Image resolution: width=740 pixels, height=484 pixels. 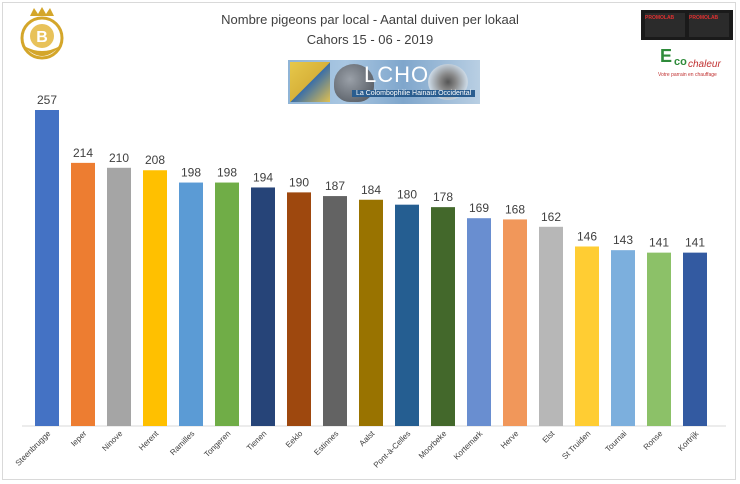 I want to click on data-label-8: 187, so click(x=335, y=186).